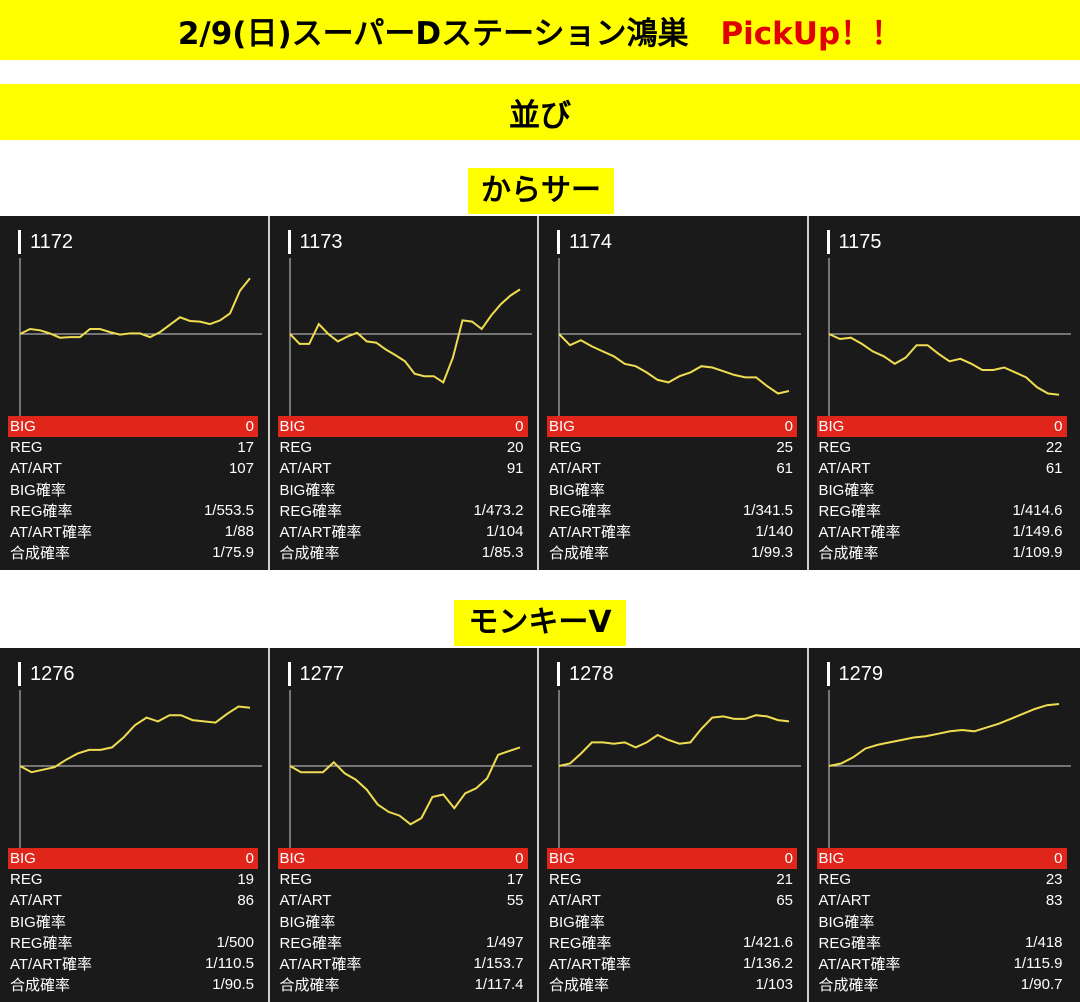 This screenshot has width=1080, height=1002. I want to click on stat-value: 19, so click(245, 879).